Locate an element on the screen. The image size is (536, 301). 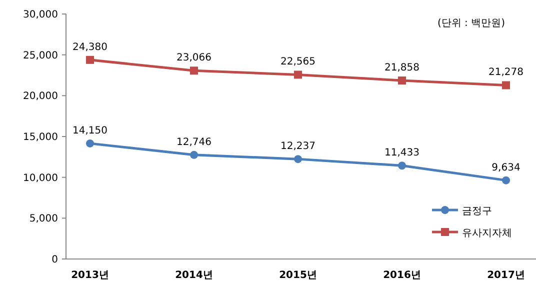
y-tick-label: 30,000 is located at coordinates (40, 15).